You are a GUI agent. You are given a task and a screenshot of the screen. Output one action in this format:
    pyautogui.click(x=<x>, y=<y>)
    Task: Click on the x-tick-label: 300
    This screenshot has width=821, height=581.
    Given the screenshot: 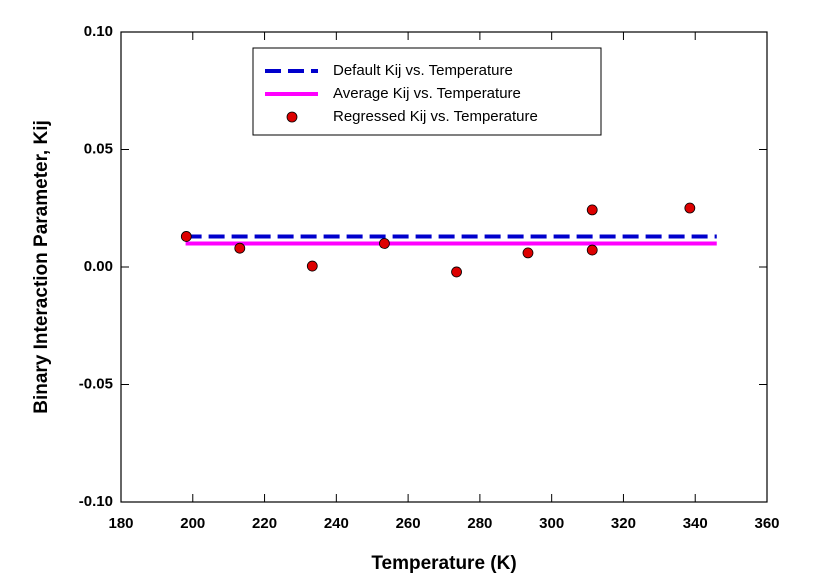 What is the action you would take?
    pyautogui.click(x=551, y=523)
    